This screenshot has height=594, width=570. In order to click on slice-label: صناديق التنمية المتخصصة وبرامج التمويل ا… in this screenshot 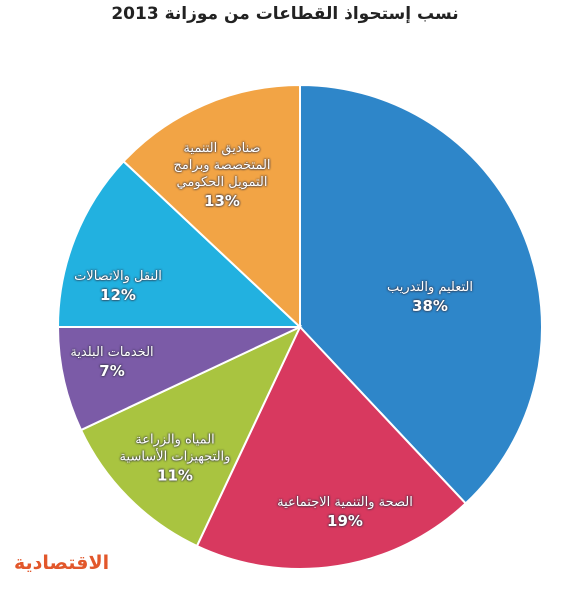, I will do `click(222, 175)`.